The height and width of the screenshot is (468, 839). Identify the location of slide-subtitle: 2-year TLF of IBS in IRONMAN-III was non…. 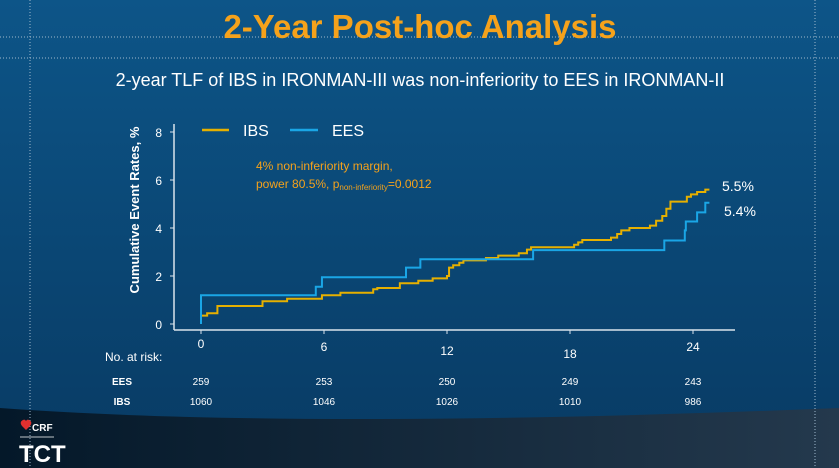
(420, 80).